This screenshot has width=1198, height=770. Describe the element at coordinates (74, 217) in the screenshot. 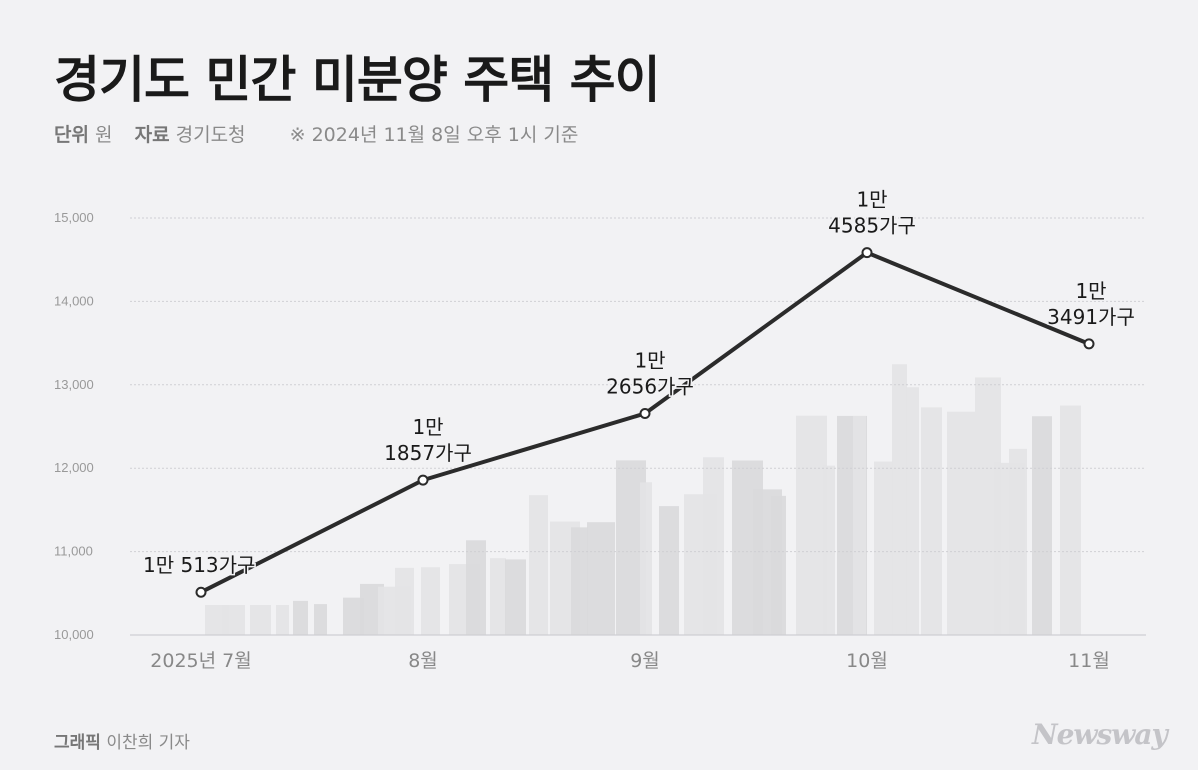

I see `y-tick-label: 15,000` at that location.